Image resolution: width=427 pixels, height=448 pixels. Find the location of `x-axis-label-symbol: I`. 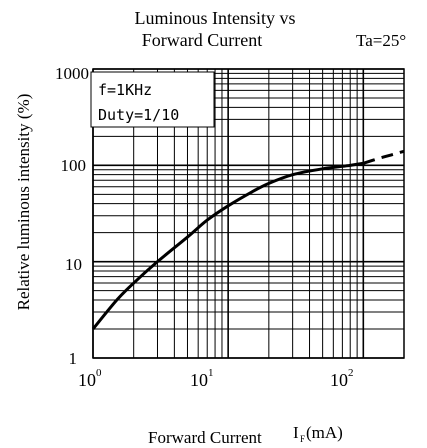

x-axis-label-symbol: I is located at coordinates (296, 432).